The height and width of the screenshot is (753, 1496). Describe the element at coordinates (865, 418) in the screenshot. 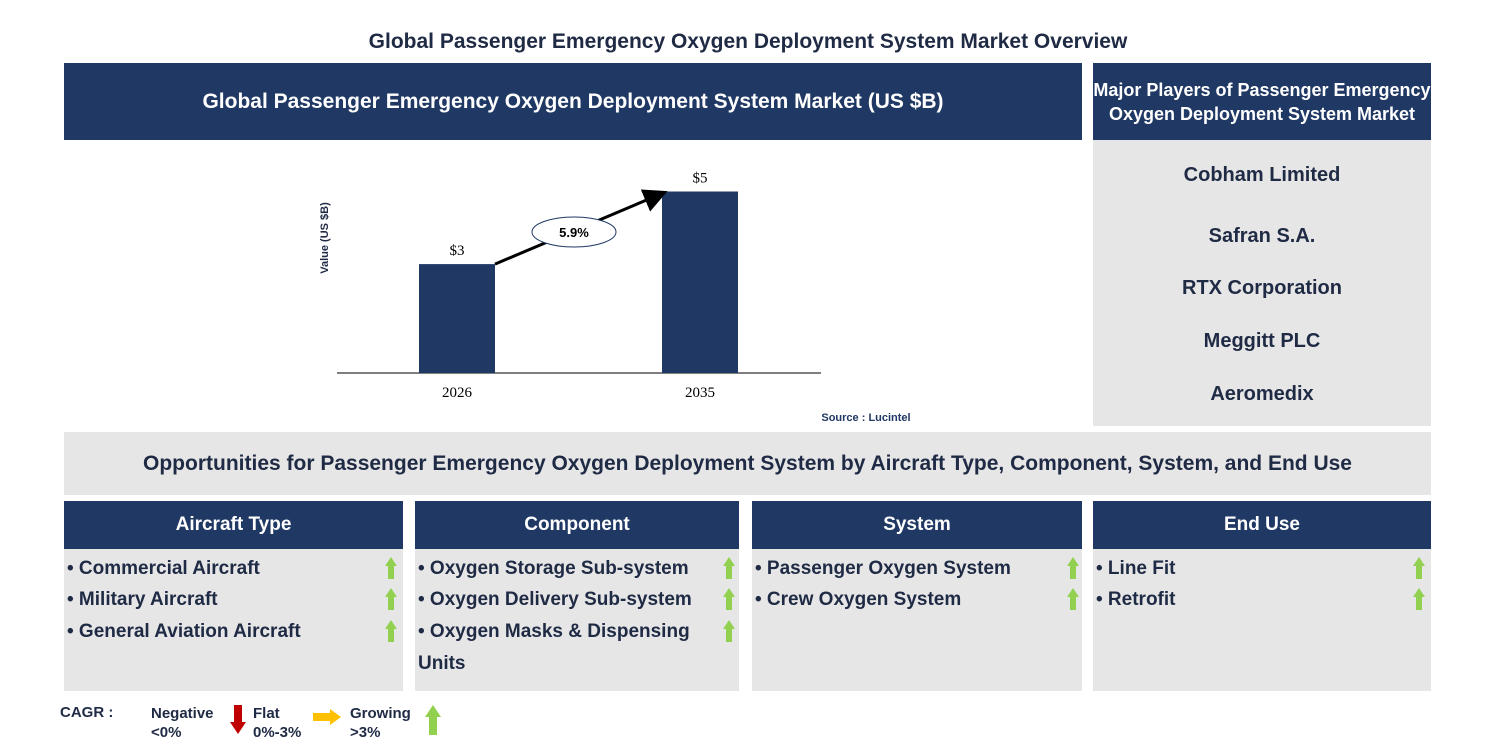

I see `source-label: Source : Lucintel` at that location.